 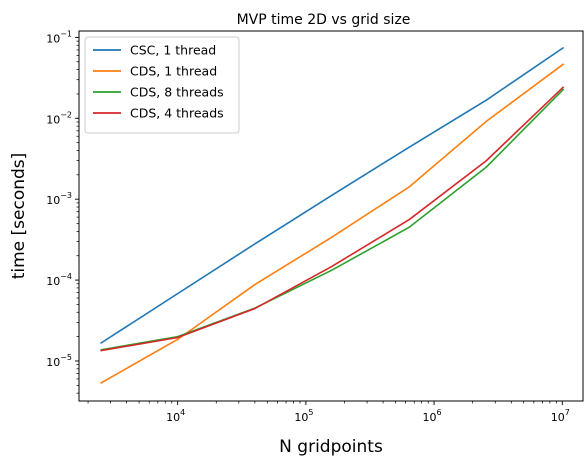 What do you see at coordinates (175, 416) in the screenshot?
I see `x-tick-label: 10⁴` at bounding box center [175, 416].